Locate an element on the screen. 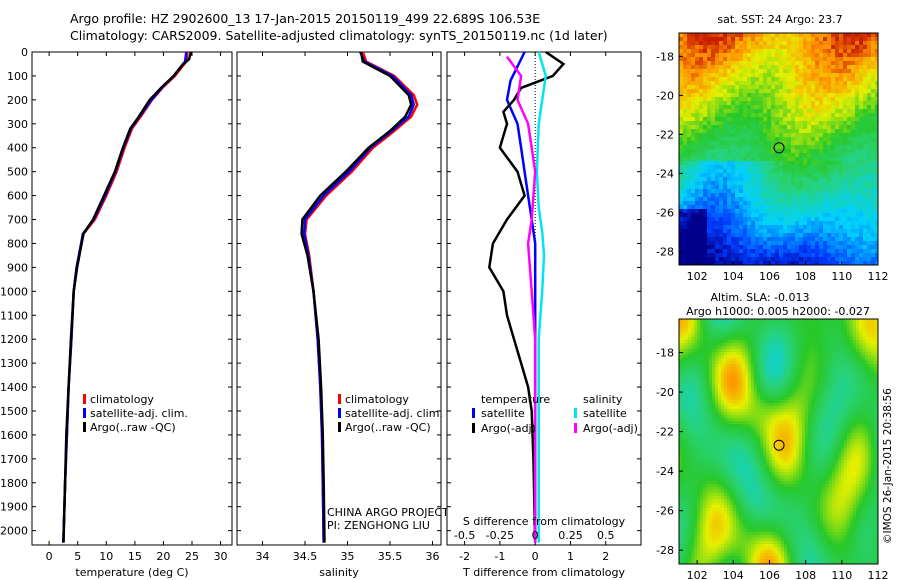  s-diff-label: S difference from climatology is located at coordinates (544, 521).